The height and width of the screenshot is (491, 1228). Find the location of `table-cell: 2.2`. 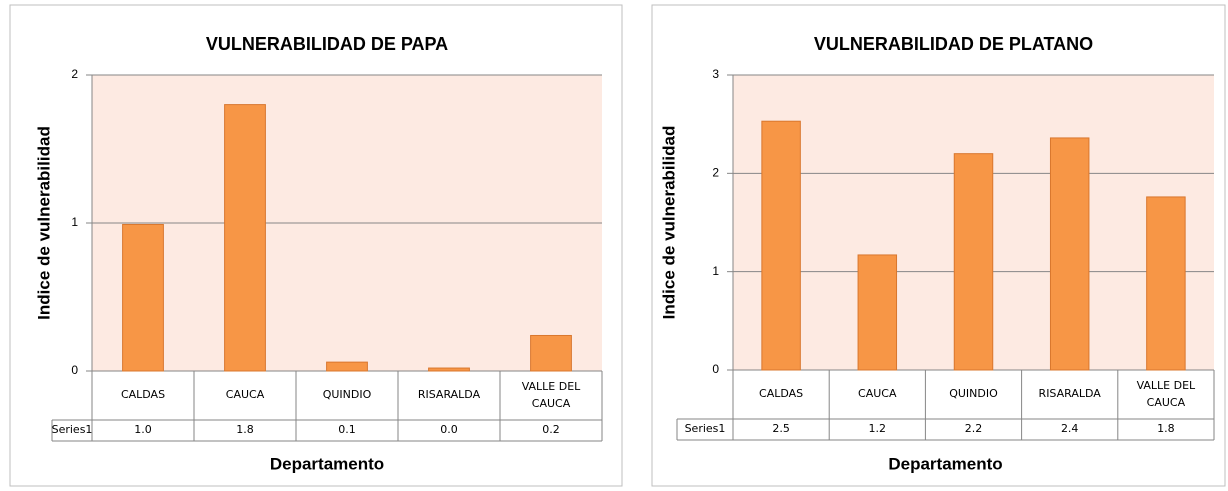

table-cell: 2.2 is located at coordinates (973, 429).